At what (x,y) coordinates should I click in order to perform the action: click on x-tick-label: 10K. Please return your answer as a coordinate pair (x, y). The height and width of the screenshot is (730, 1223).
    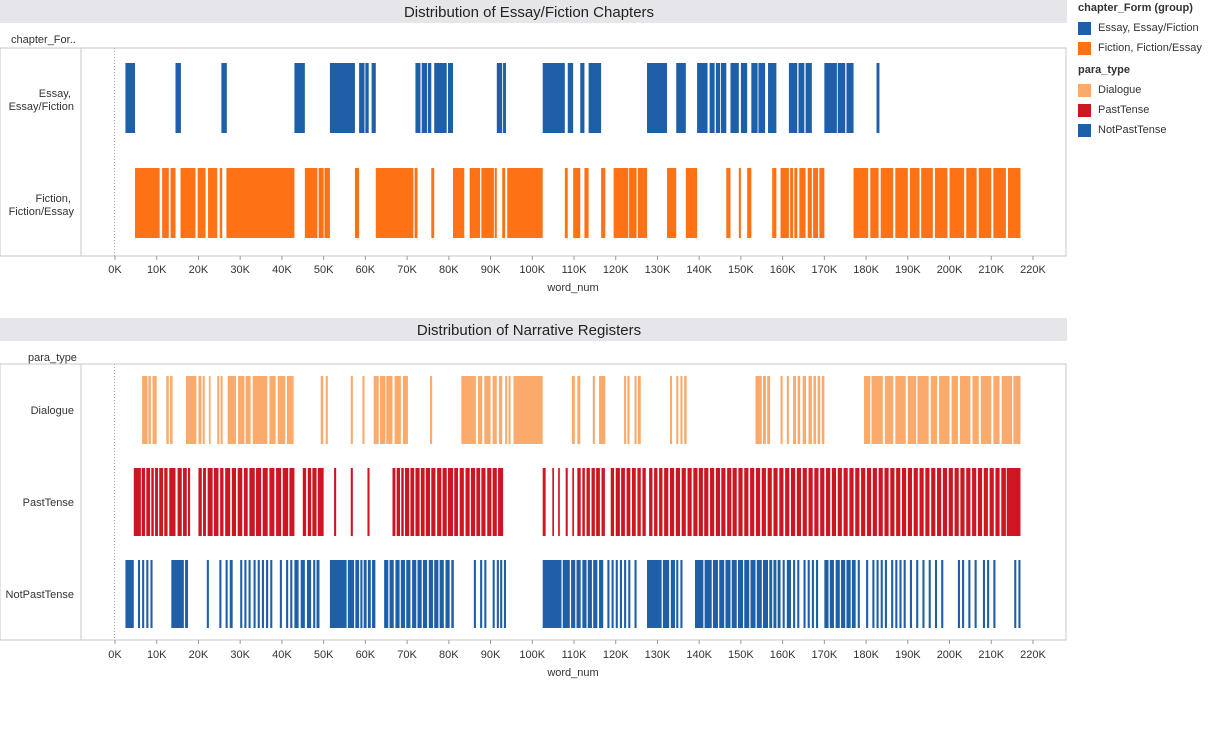
    Looking at the image, I should click on (157, 655).